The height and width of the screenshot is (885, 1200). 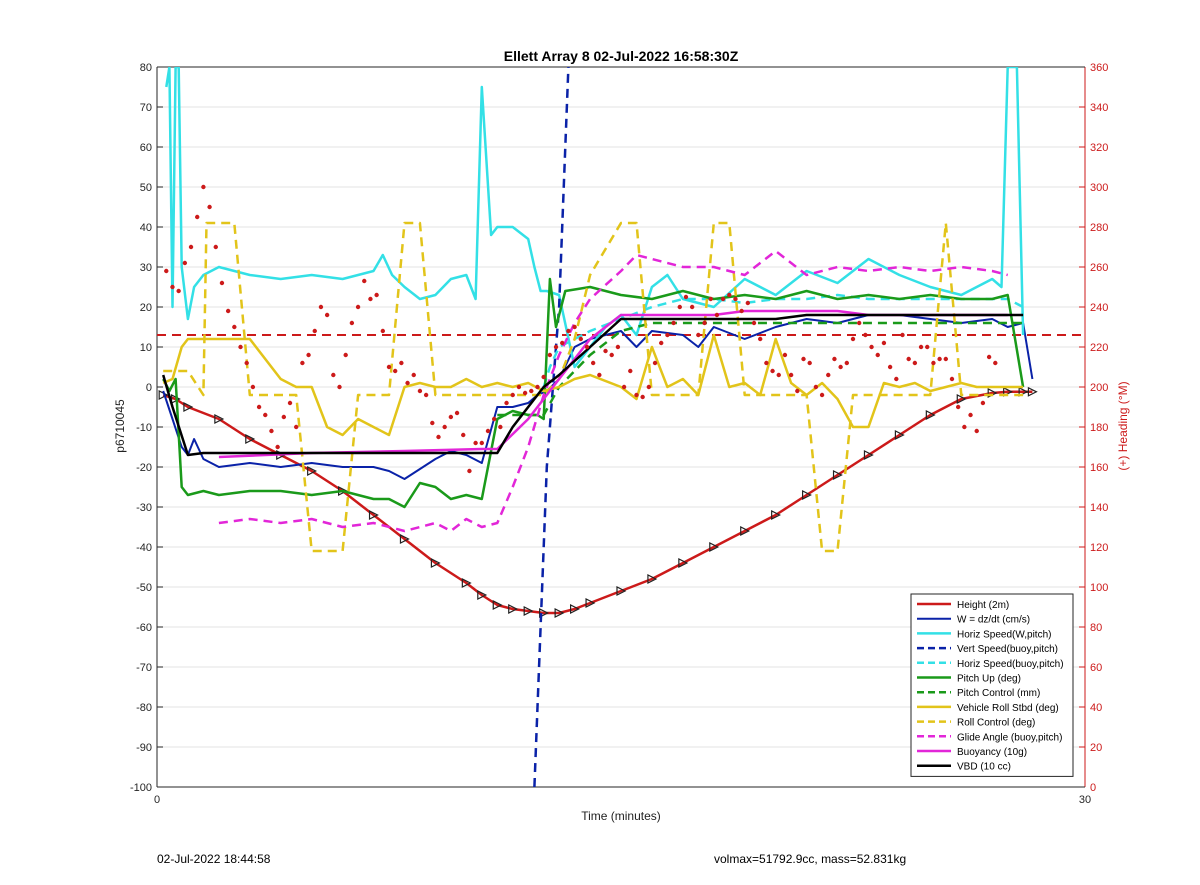 What do you see at coordinates (810, 859) in the screenshot?
I see `footer-vehicle-stats: volmax=51792.9cc, mass=52.831kg` at bounding box center [810, 859].